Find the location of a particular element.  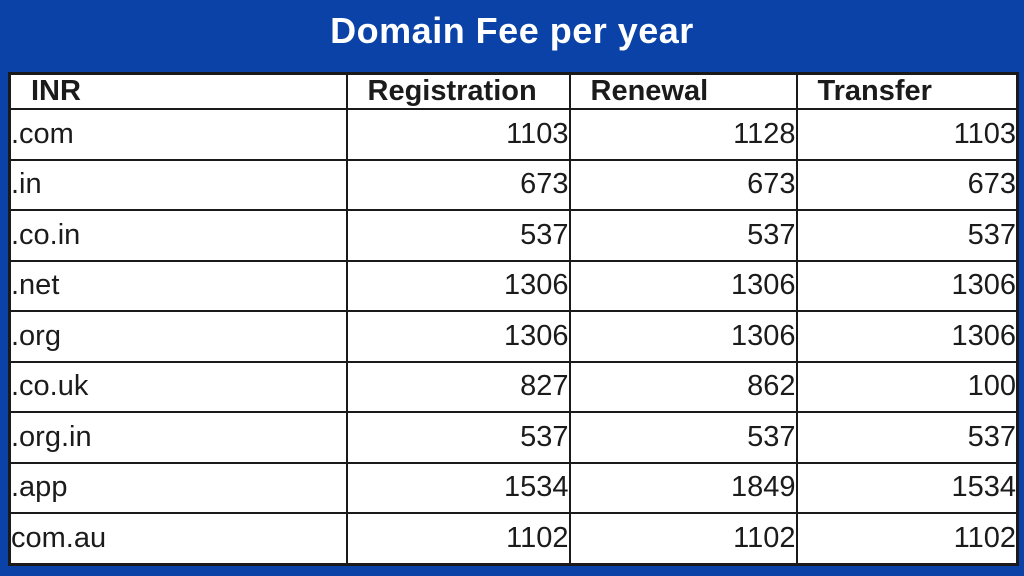

domain-name-cell: .net is located at coordinates (178, 286).